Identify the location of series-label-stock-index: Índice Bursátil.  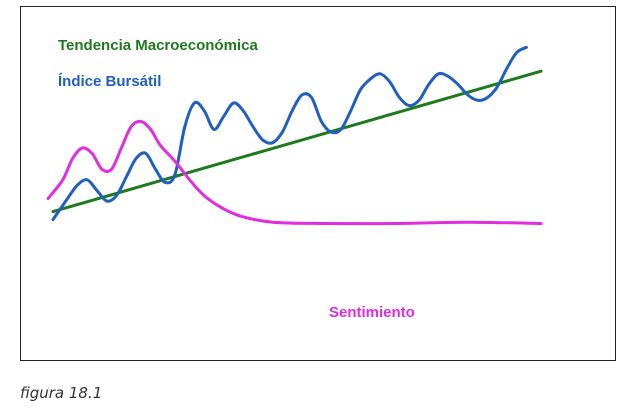
(110, 81).